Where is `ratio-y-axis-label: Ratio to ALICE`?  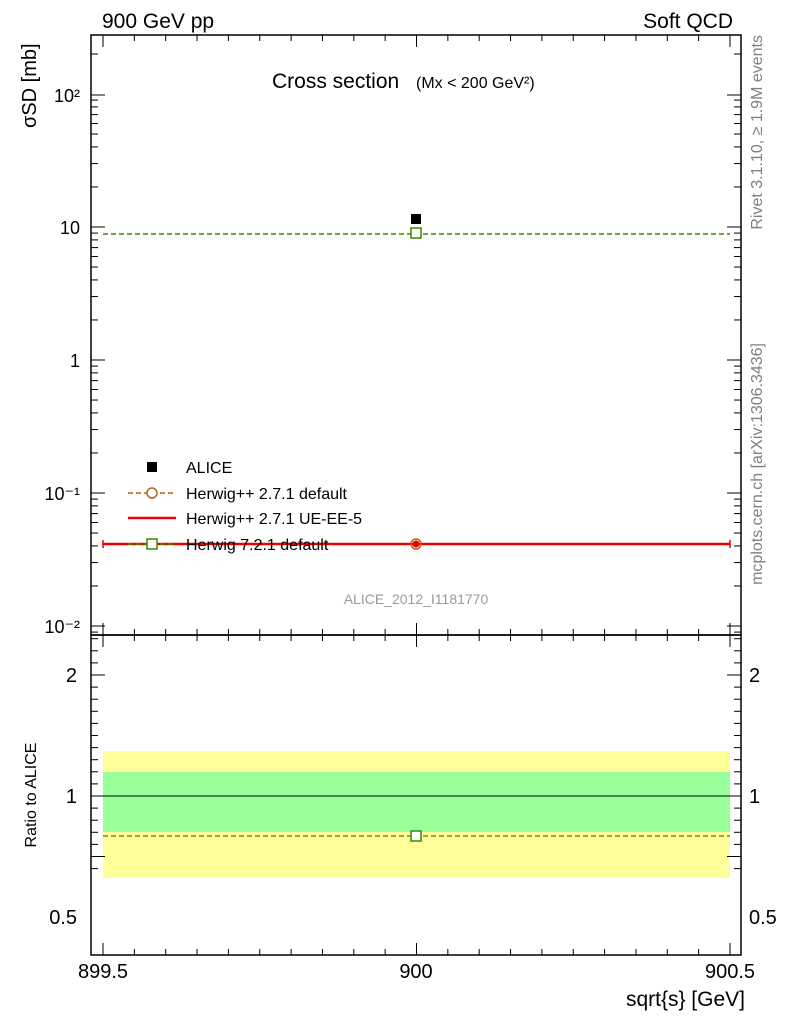 ratio-y-axis-label: Ratio to ALICE is located at coordinates (31, 795).